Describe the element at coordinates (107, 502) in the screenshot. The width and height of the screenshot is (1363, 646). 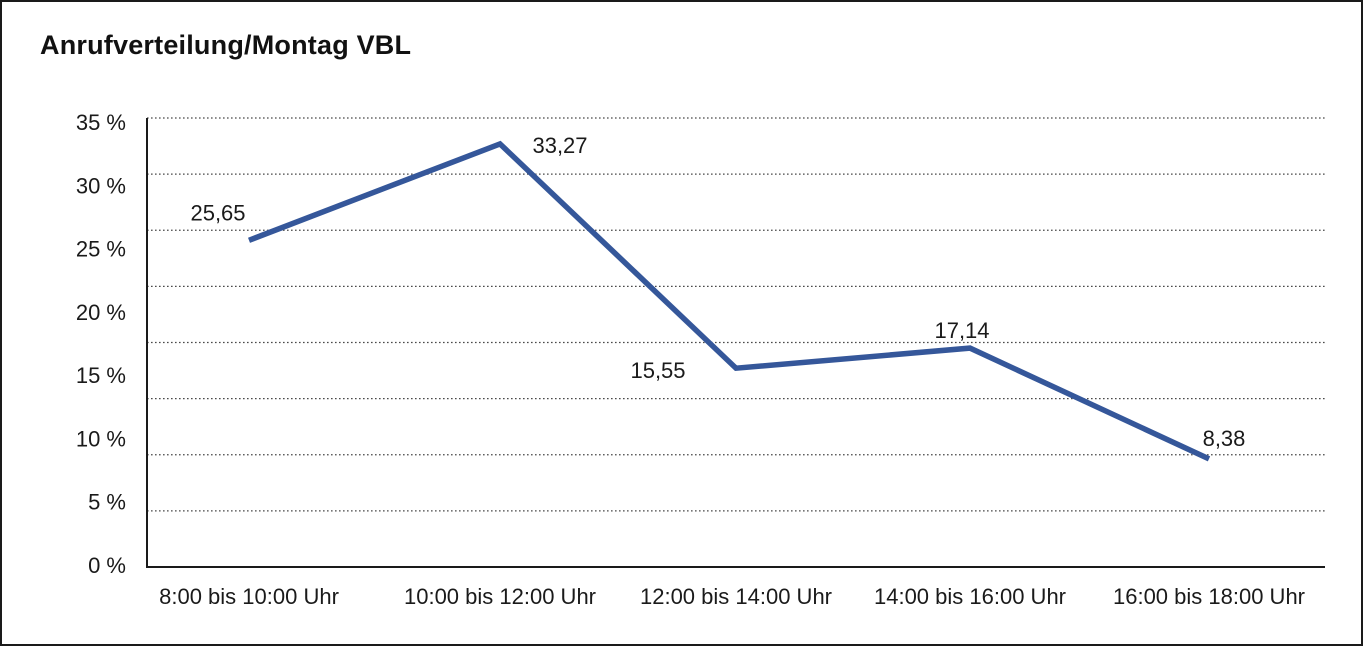
I see `y-axis-tick-label: 5 %` at that location.